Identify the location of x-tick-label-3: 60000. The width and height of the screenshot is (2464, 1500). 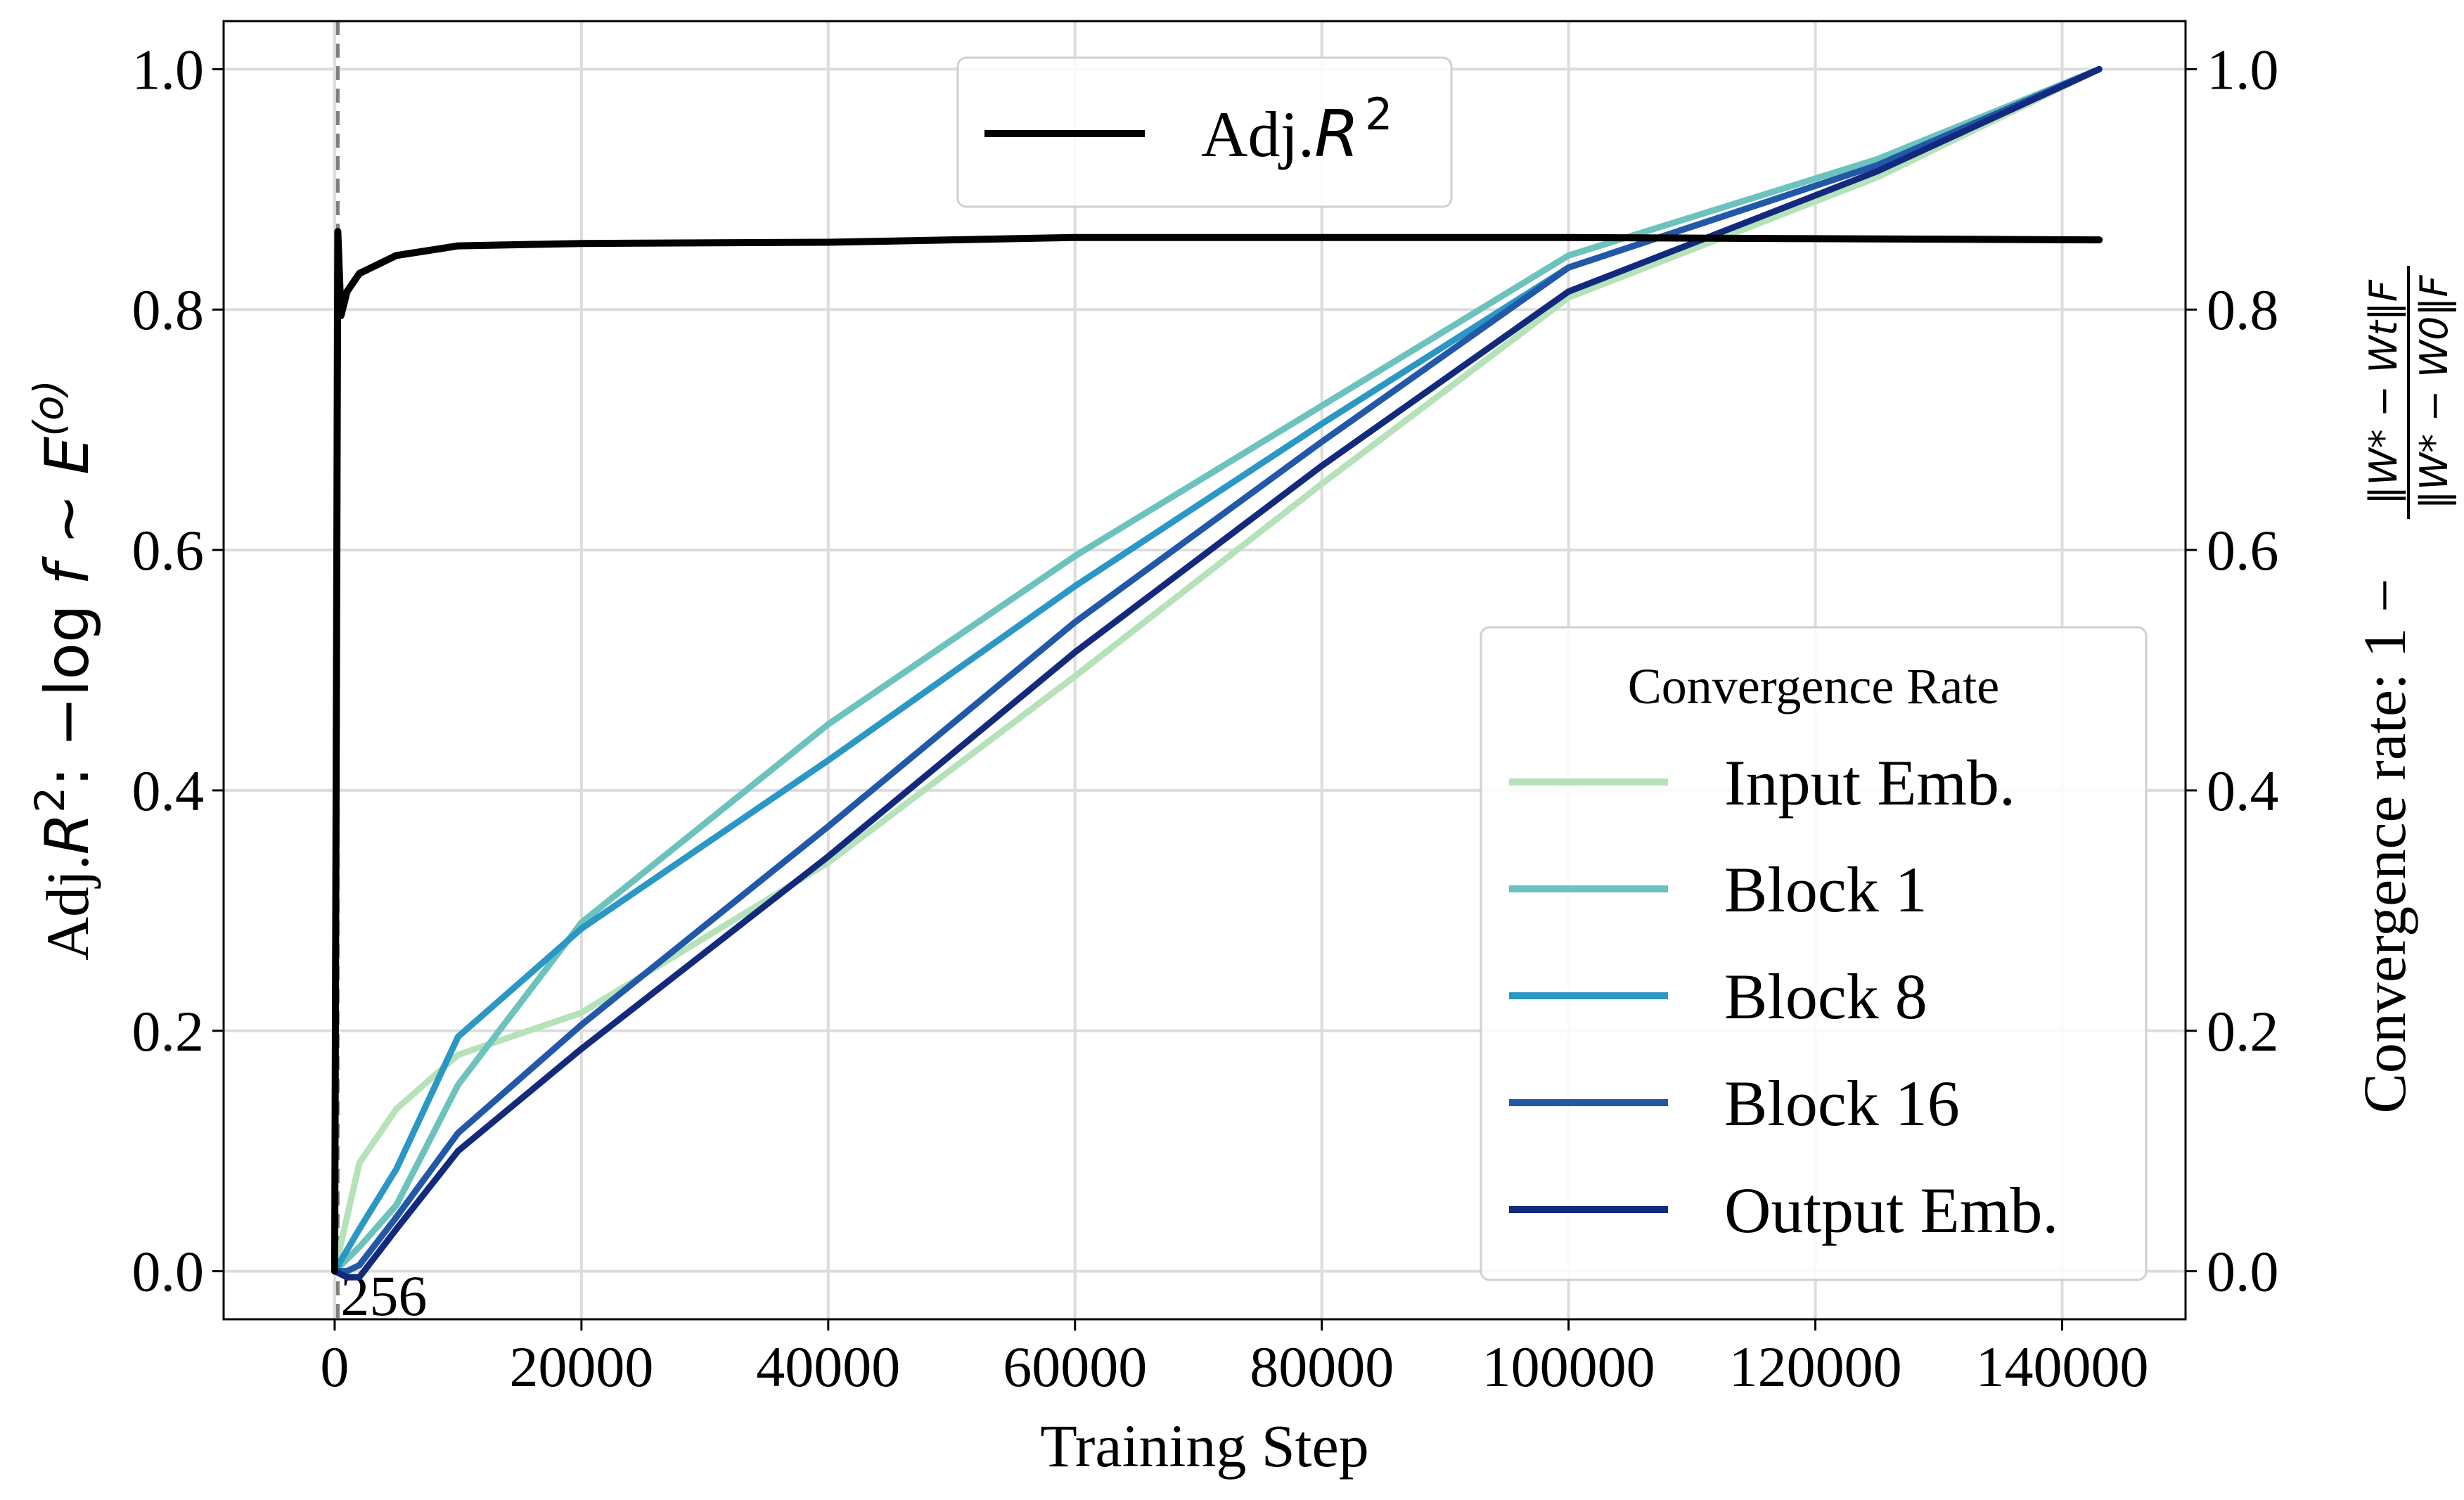
(1075, 1367).